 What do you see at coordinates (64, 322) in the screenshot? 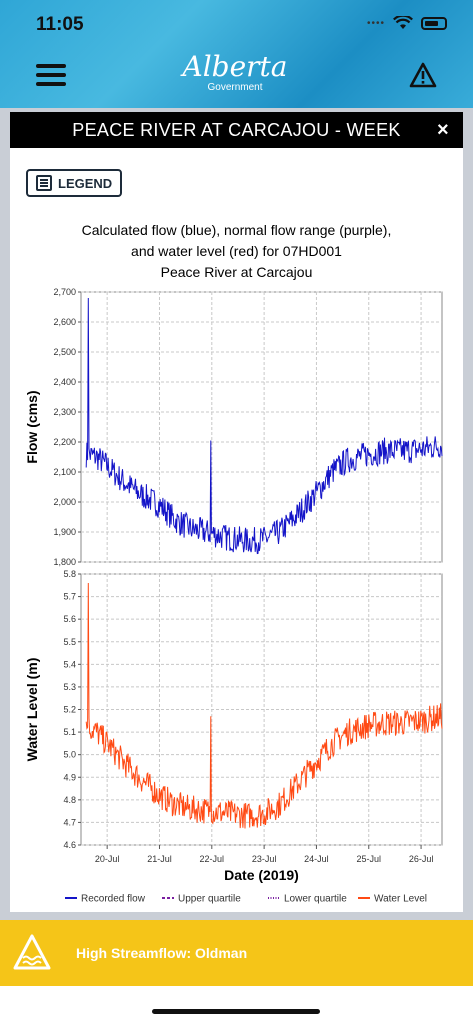
I see `y-tick-label: 2,600` at bounding box center [64, 322].